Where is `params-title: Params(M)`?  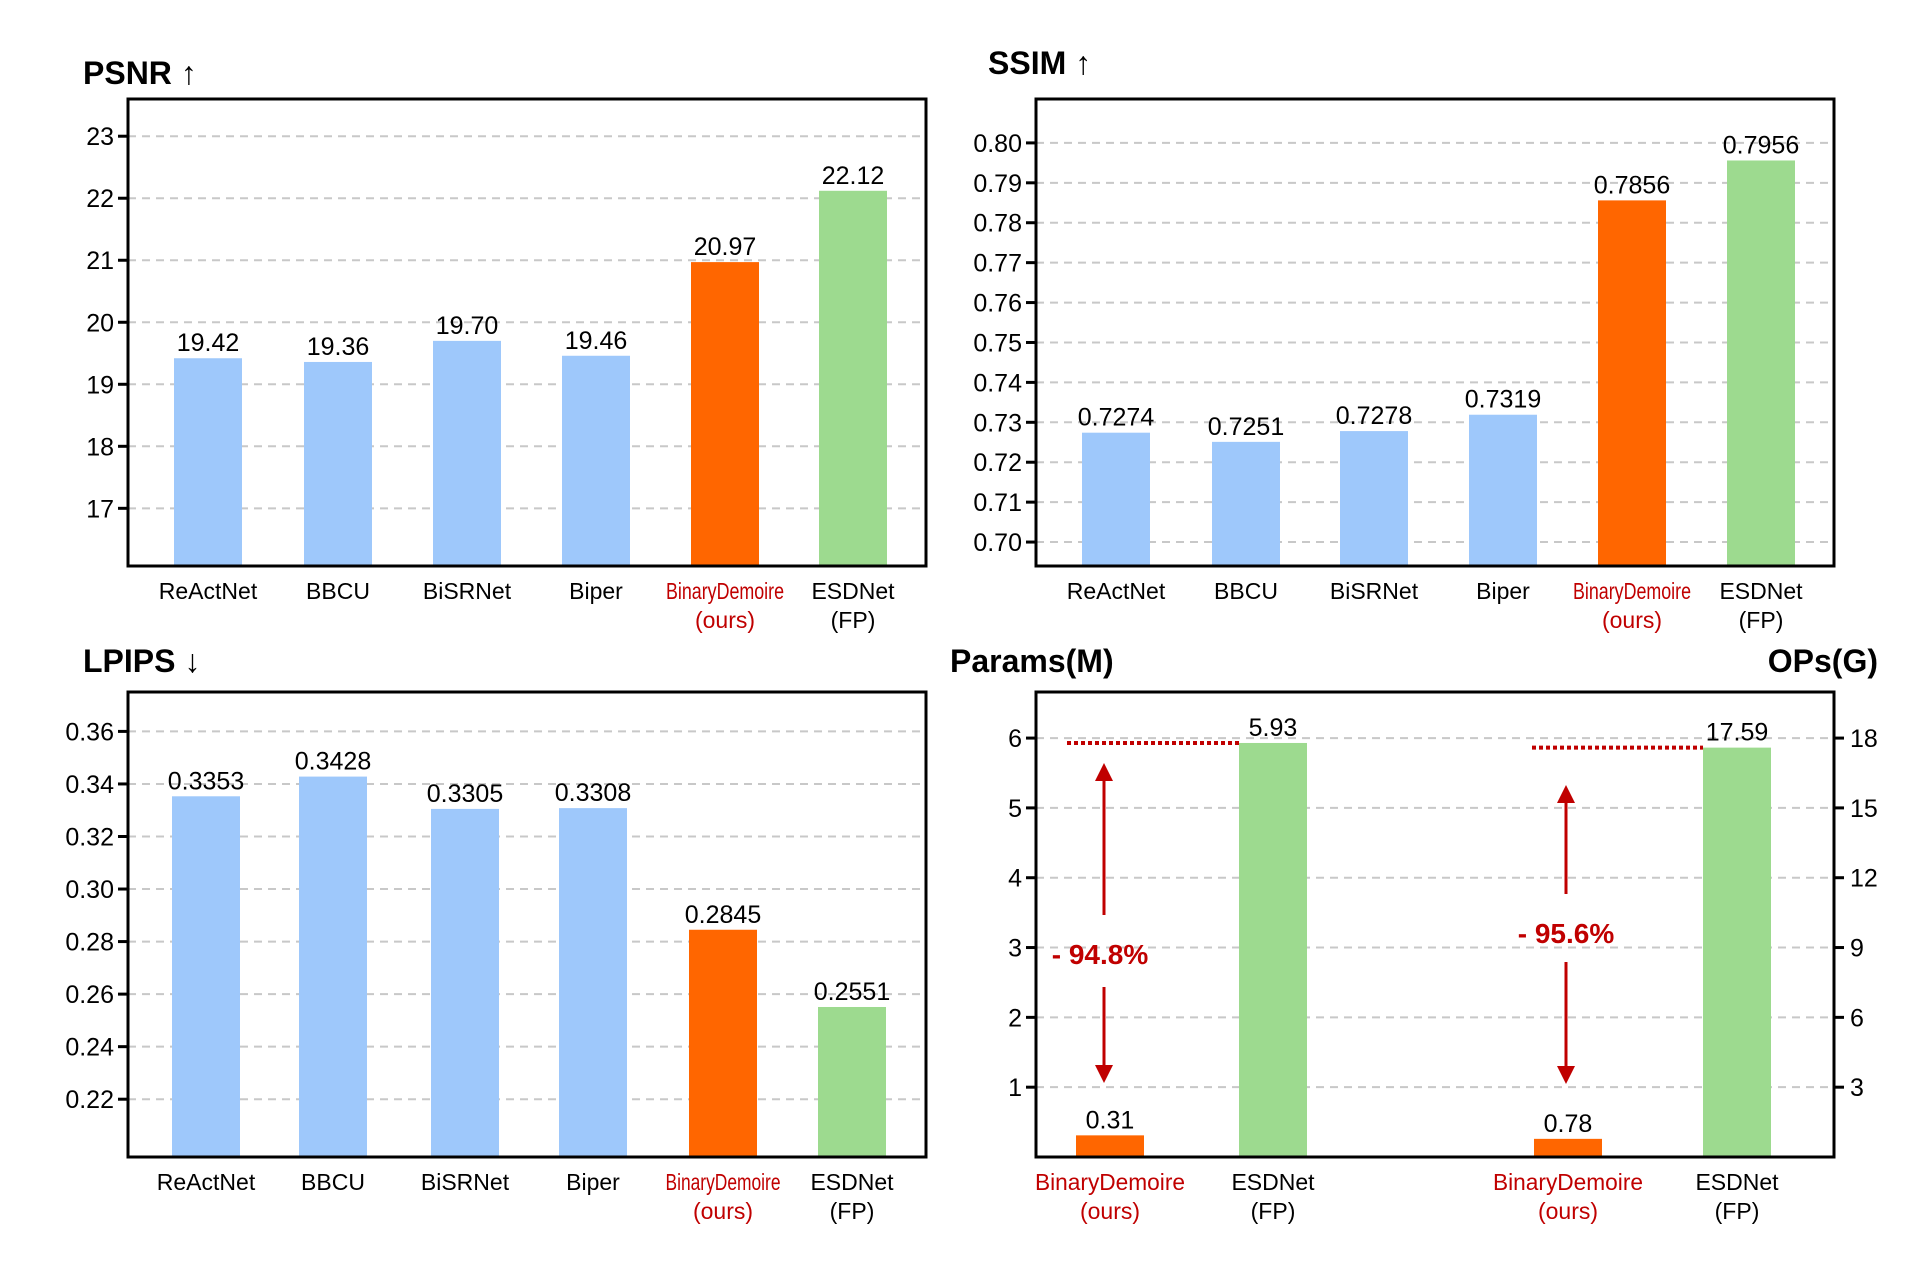
params-title: Params(M) is located at coordinates (1032, 661).